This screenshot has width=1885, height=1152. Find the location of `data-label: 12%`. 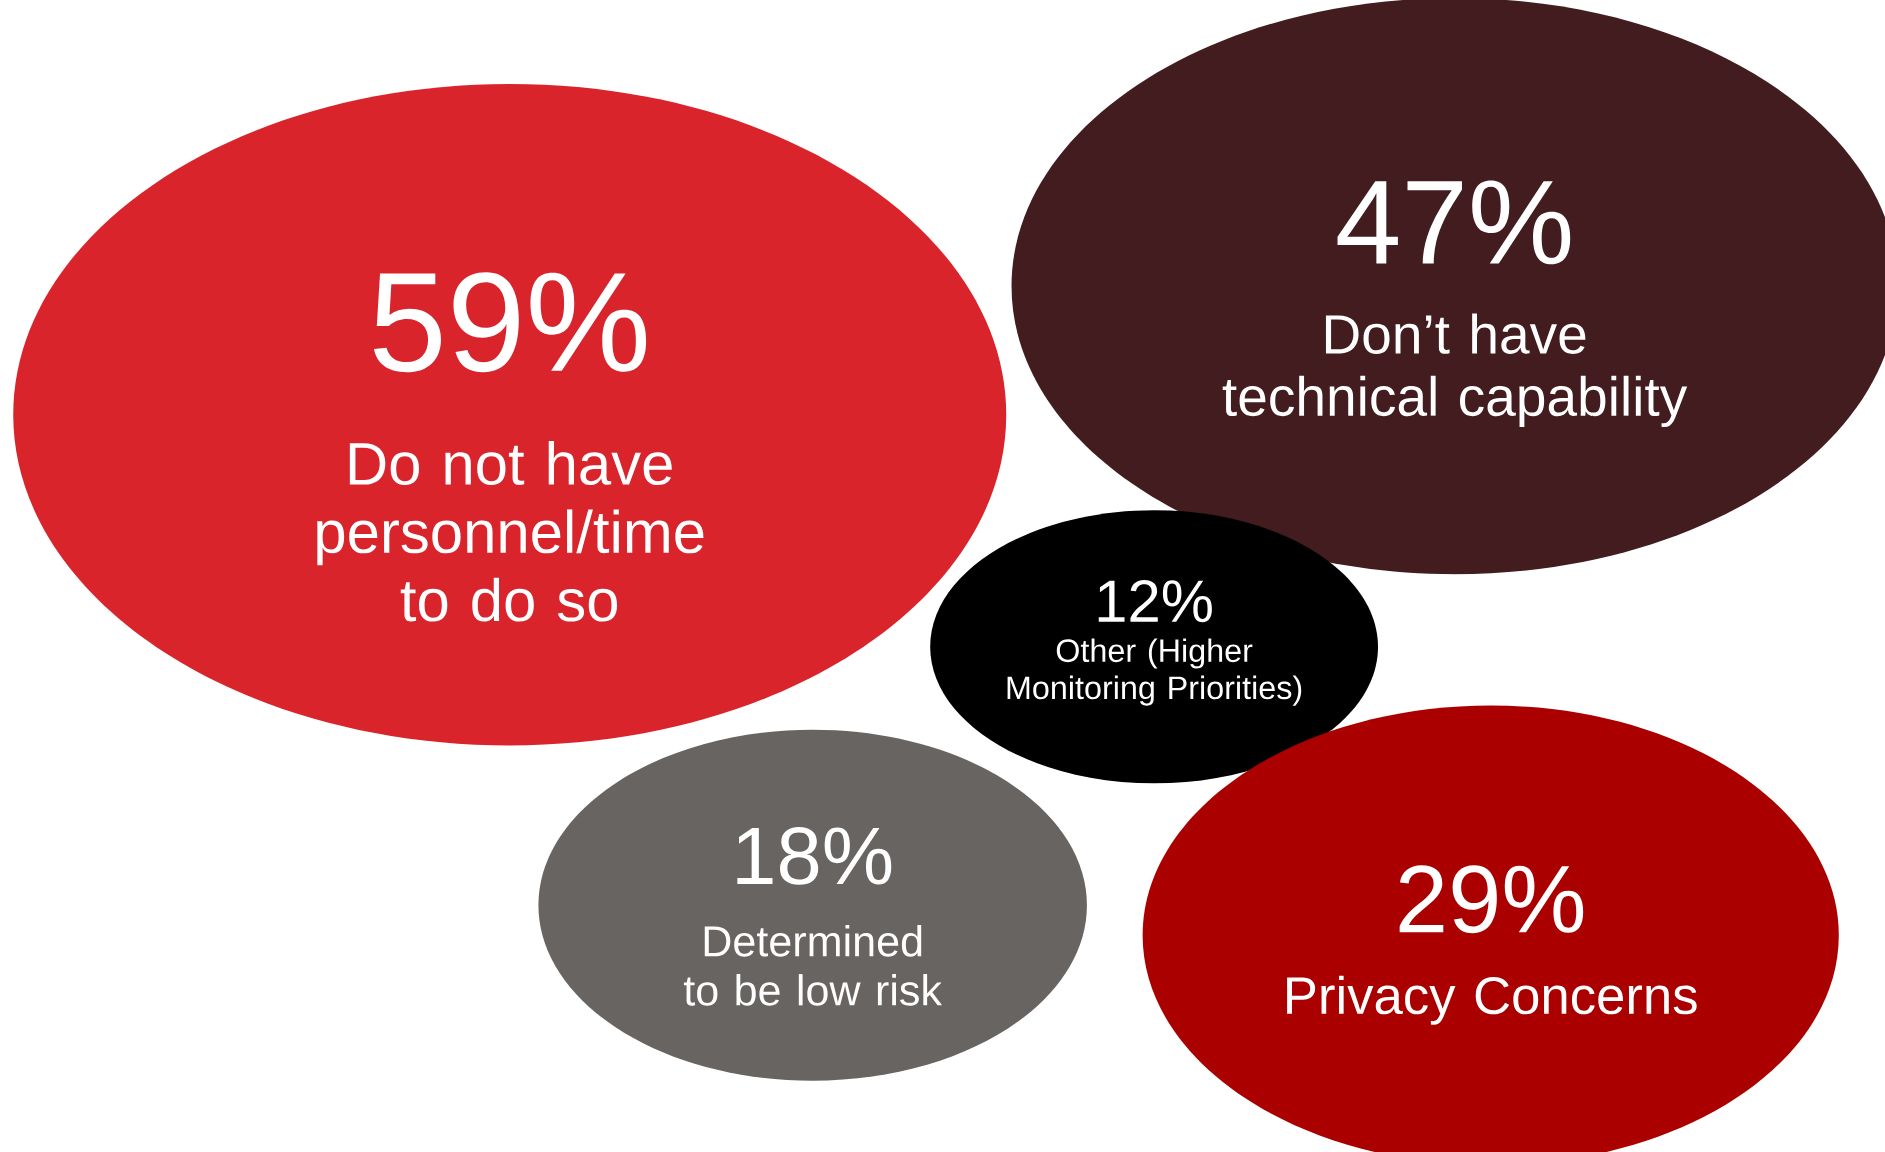

data-label: 12% is located at coordinates (1155, 601).